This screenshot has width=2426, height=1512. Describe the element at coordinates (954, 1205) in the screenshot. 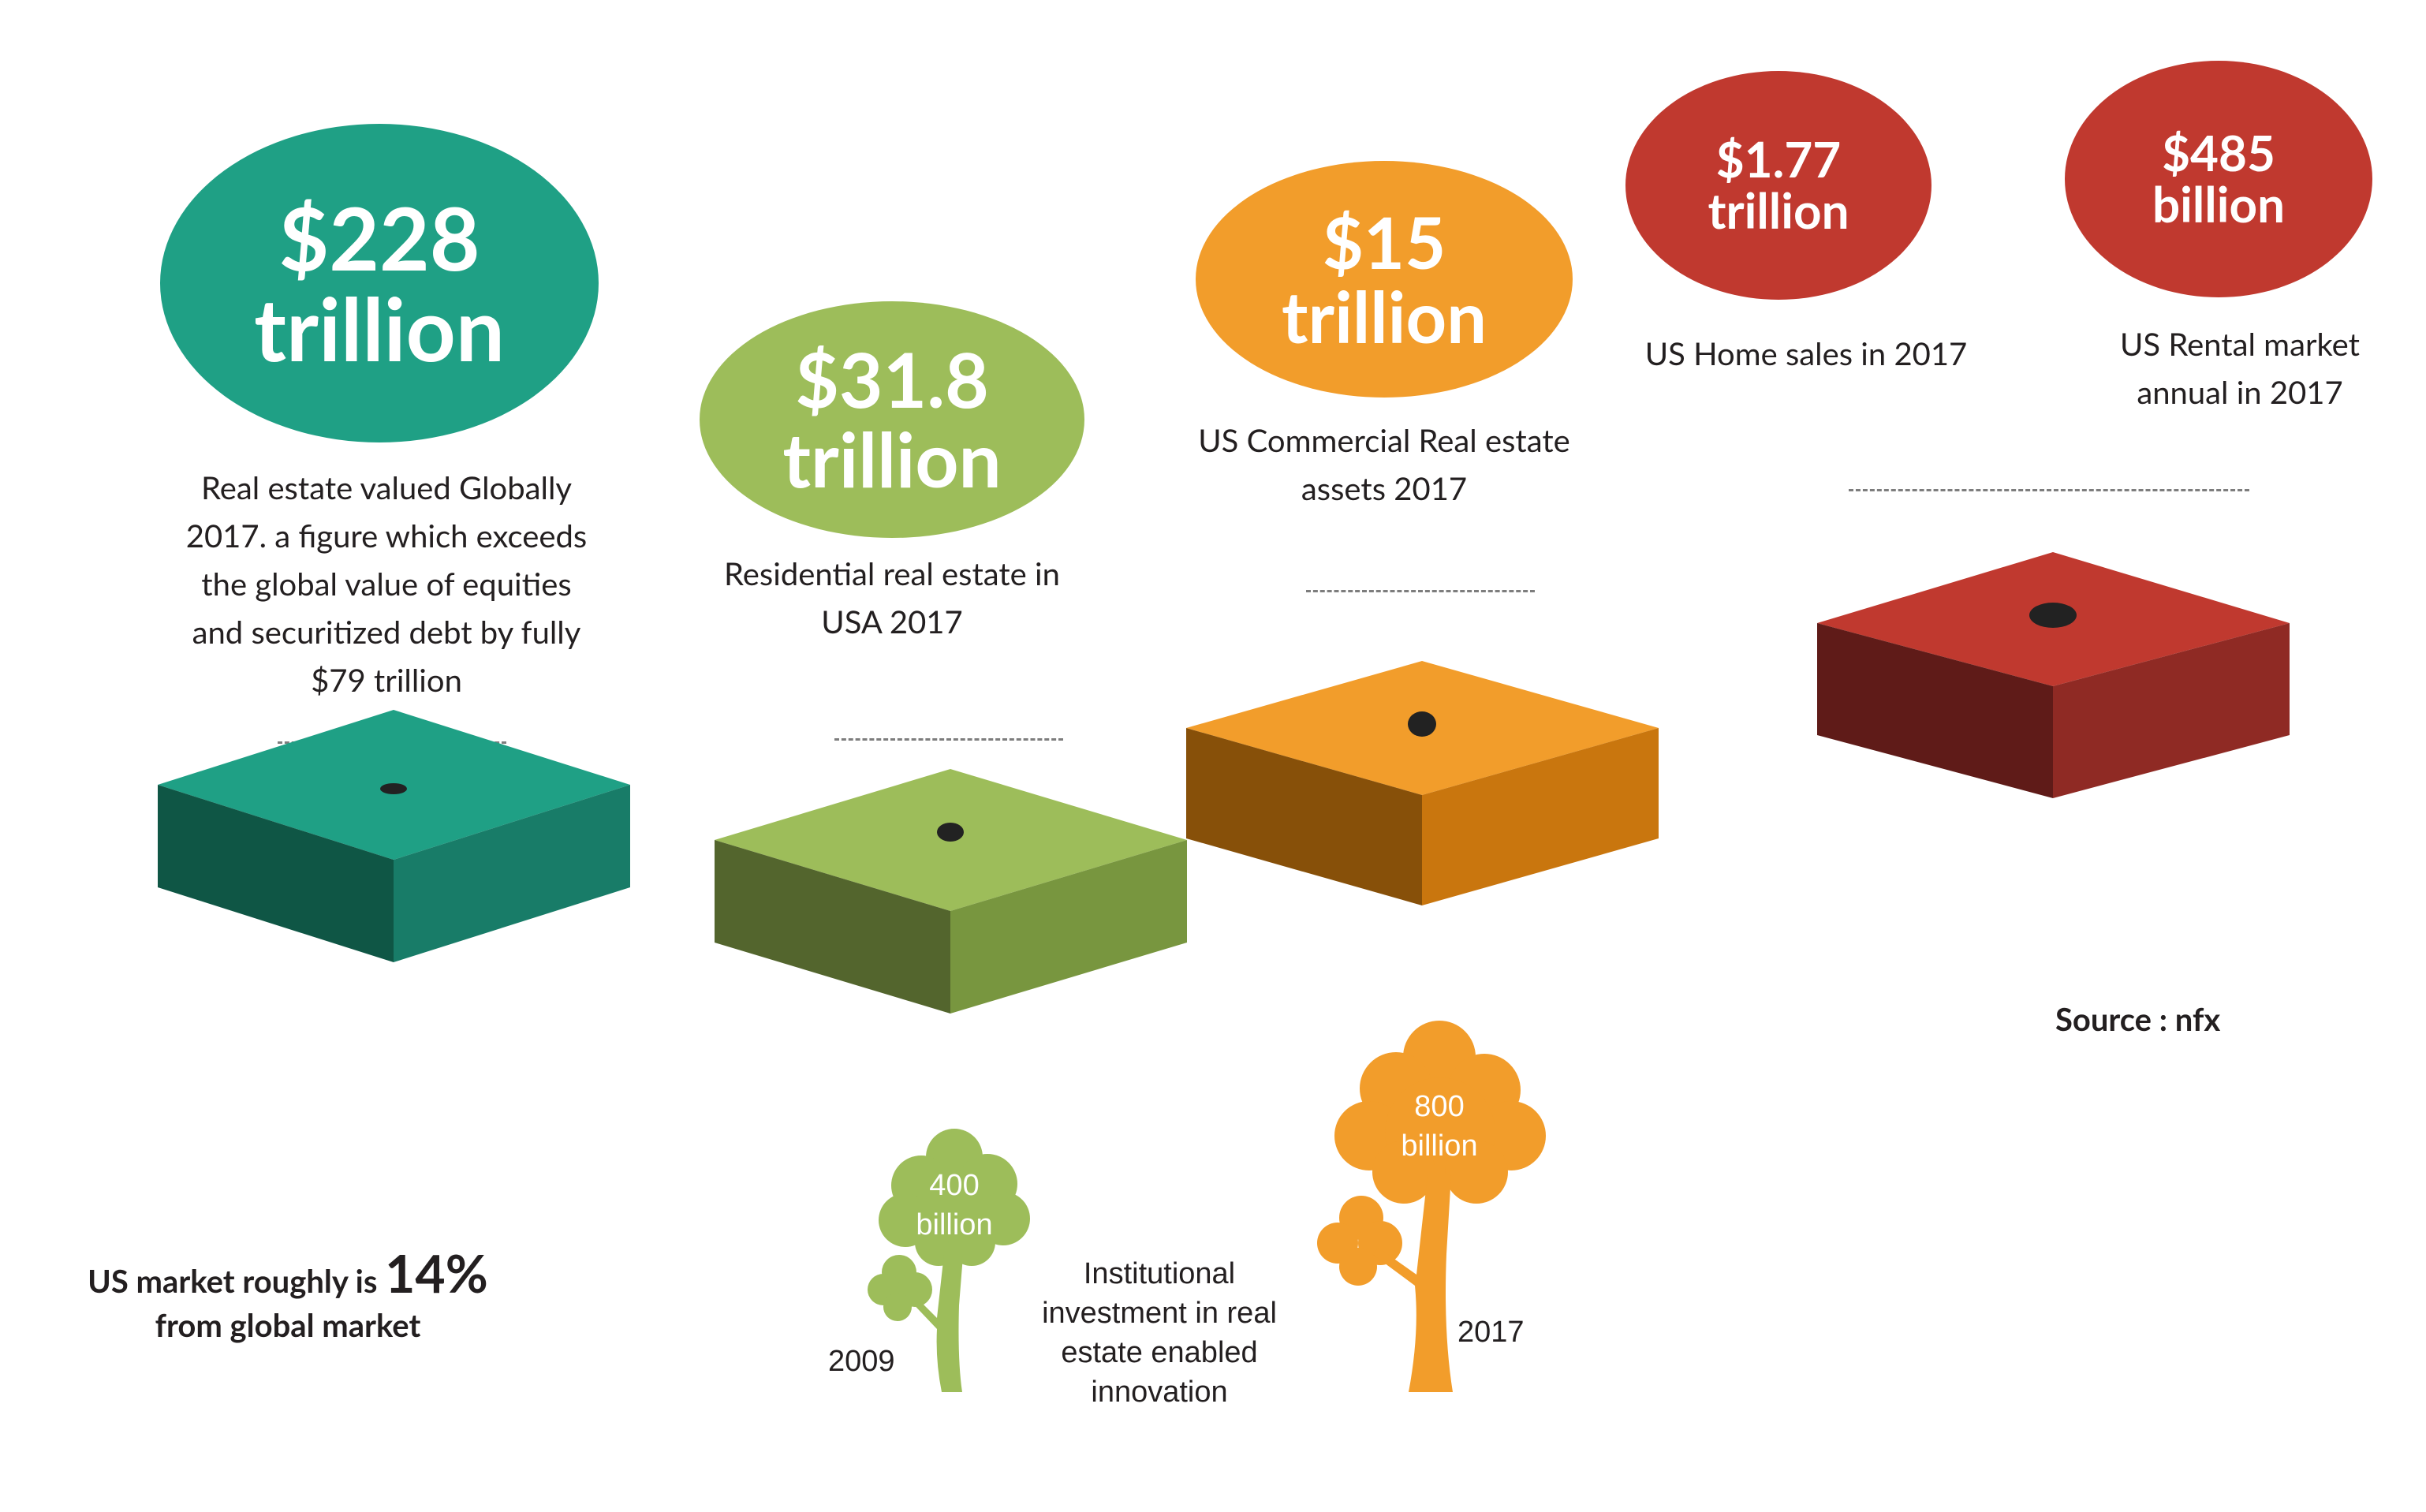

I see `tree-value-2009: 400 billion` at that location.